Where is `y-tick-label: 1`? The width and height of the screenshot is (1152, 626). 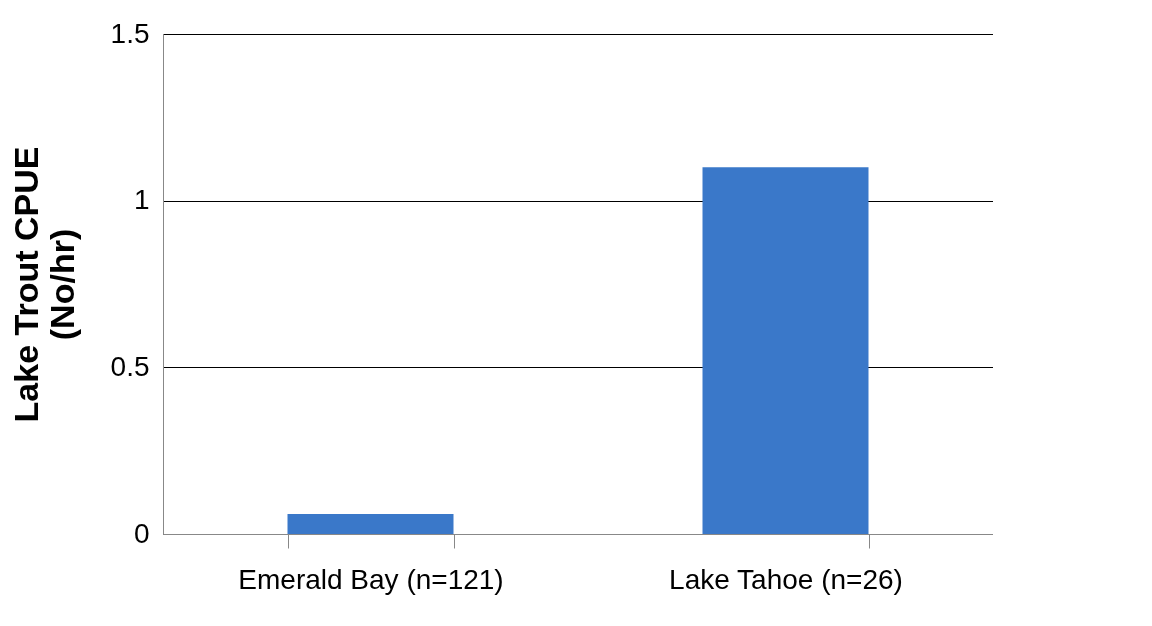 y-tick-label: 1 is located at coordinates (141, 200).